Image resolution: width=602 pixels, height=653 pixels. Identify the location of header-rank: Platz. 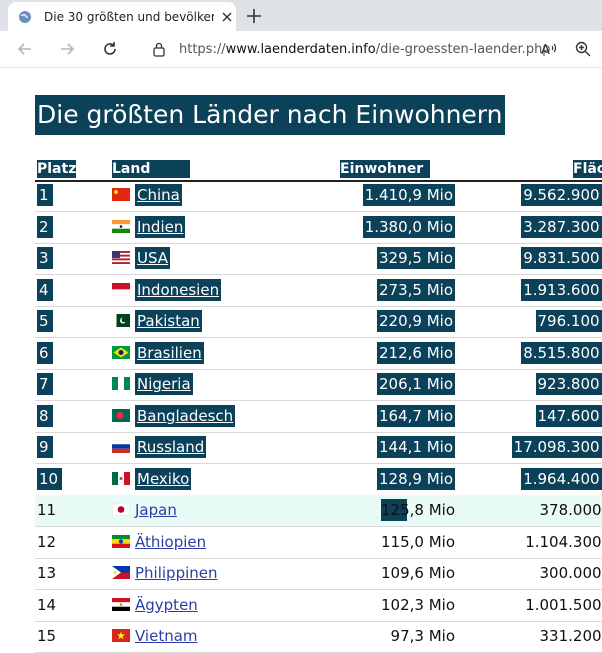
(57, 169).